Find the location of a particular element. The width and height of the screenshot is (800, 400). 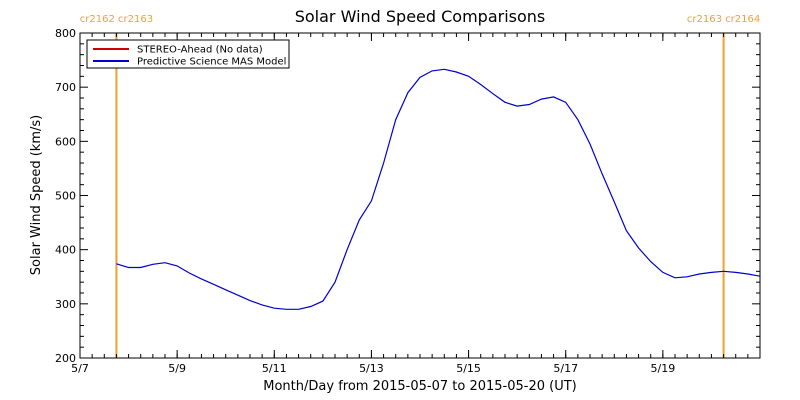

legend-box is located at coordinates (188, 54).